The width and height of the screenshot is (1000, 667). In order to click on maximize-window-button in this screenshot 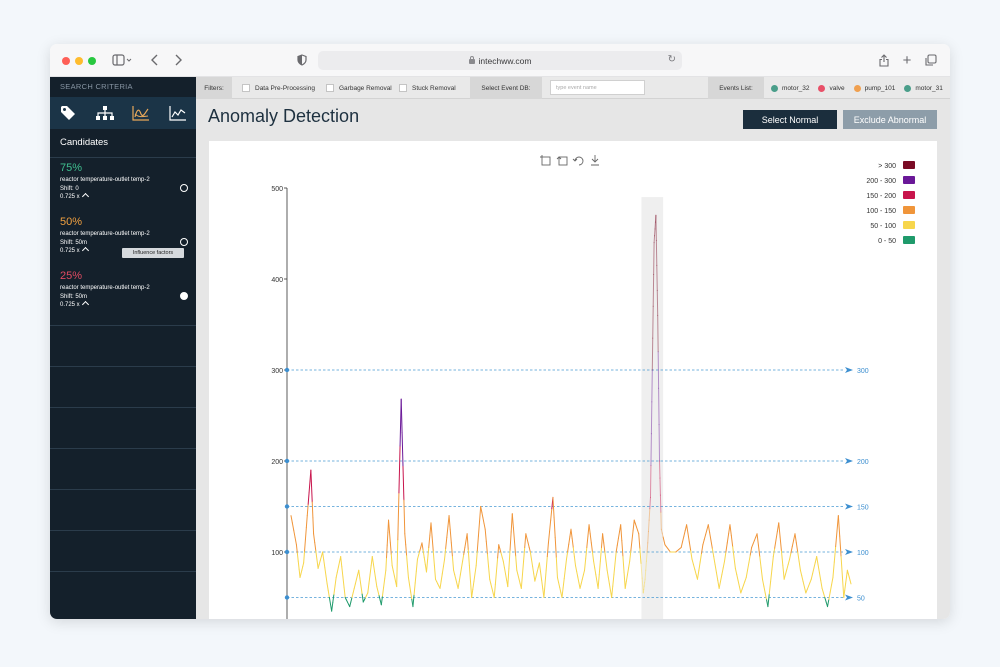, I will do `click(92, 61)`.